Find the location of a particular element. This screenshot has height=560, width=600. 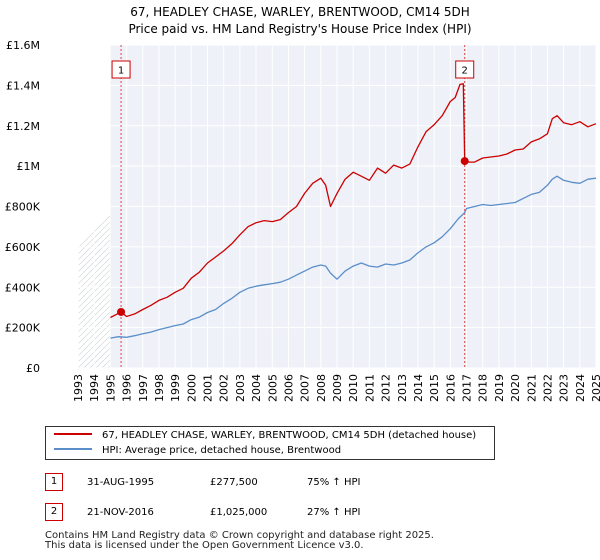

transaction-hpi-change: 75% ↑ HPI is located at coordinates (334, 482).